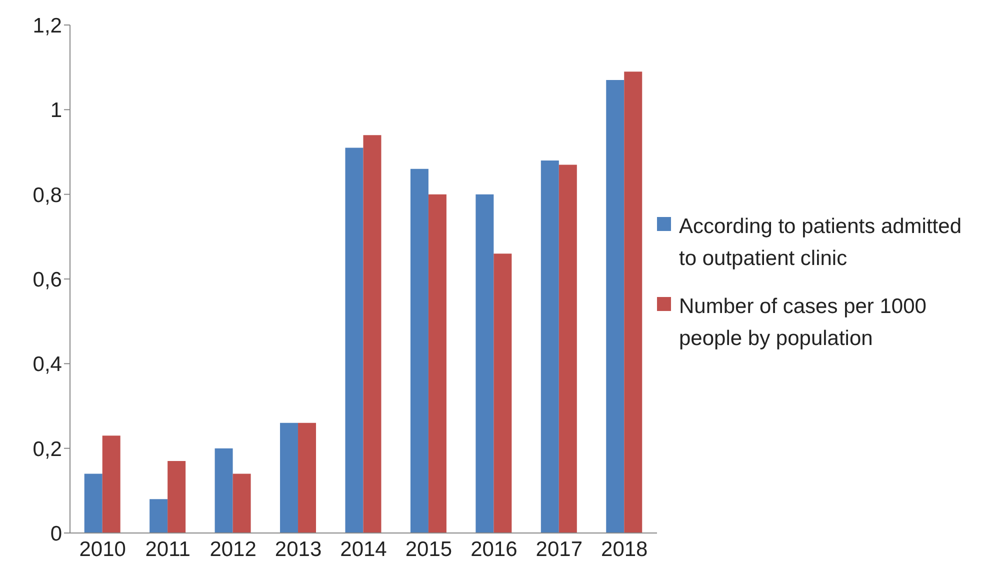  Describe the element at coordinates (494, 549) in the screenshot. I see `x-tick-label: 2016` at that location.